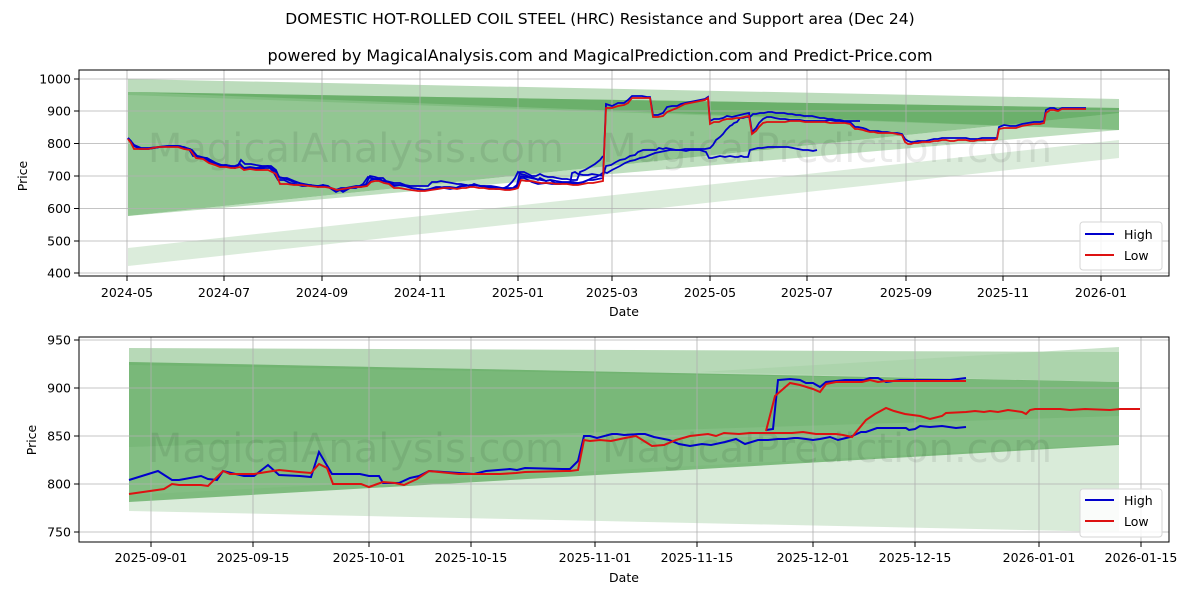  I want to click on bottom-x-label: Date, so click(624, 577).